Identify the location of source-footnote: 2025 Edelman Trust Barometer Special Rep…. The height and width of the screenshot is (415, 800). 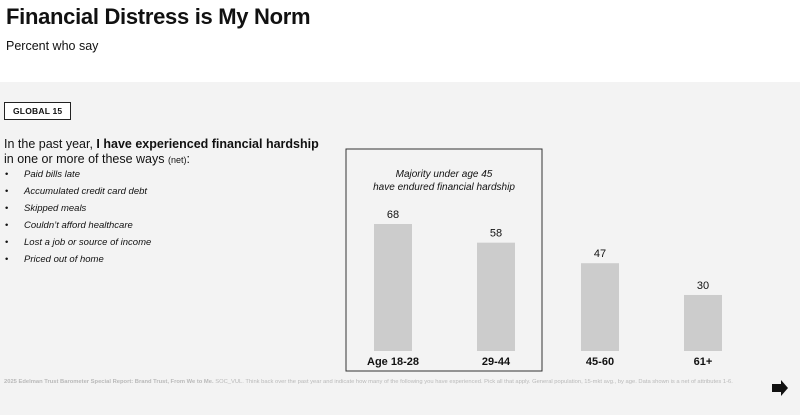
(384, 383).